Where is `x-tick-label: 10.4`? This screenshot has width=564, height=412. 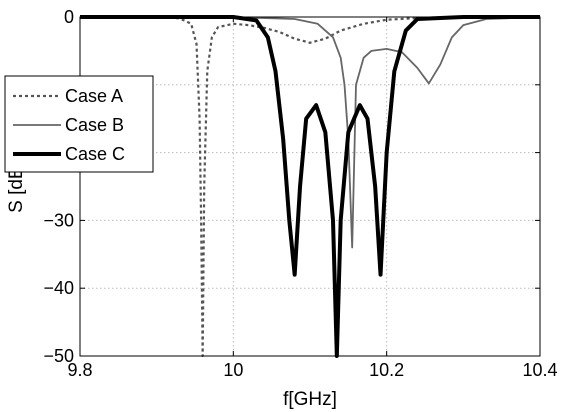
x-tick-label: 10.4 is located at coordinates (539, 370).